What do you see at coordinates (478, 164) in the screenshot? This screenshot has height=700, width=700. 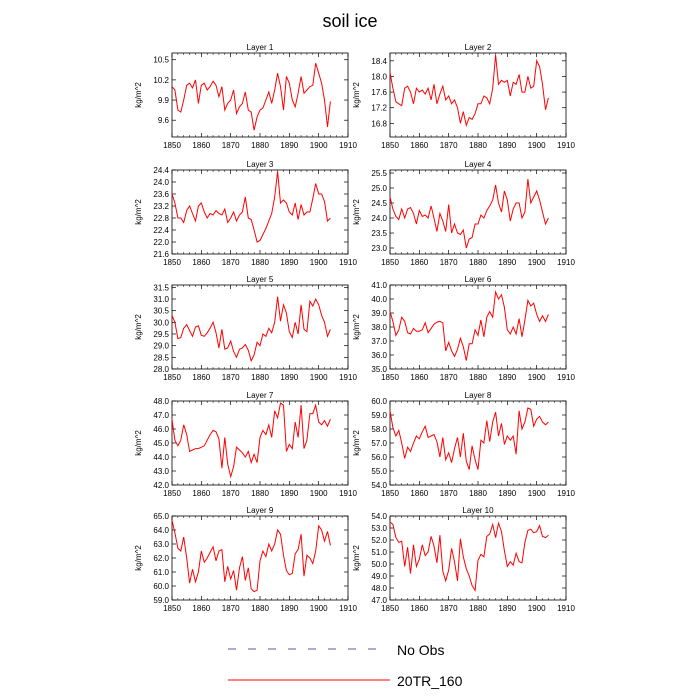 I see `panel-title: Layer 4` at bounding box center [478, 164].